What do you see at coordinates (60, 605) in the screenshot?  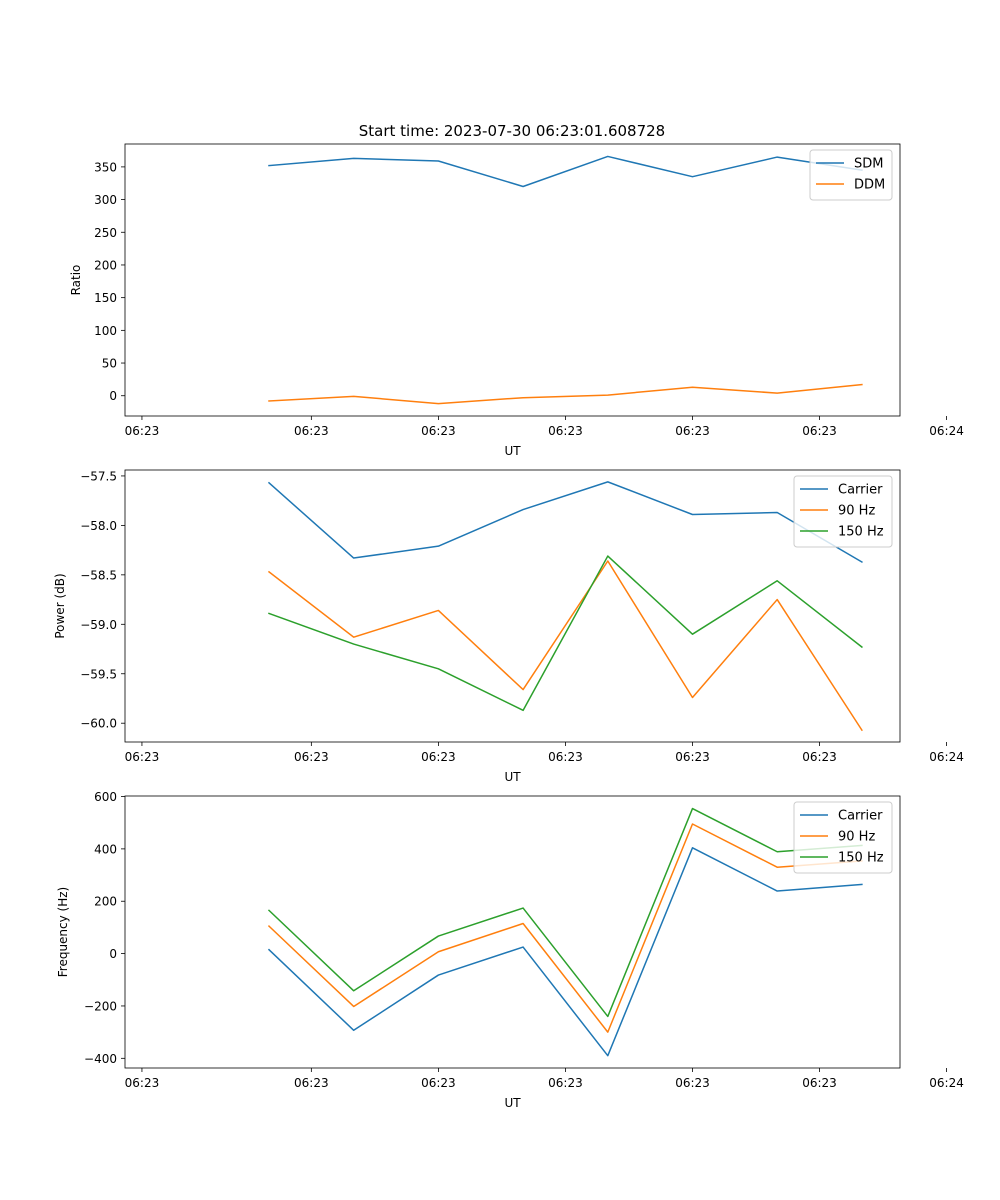 I see `y-axis-label: Power (dB)` at bounding box center [60, 605].